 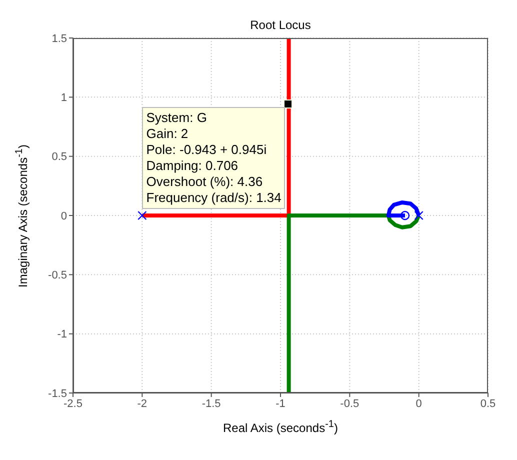 What do you see at coordinates (62, 334) in the screenshot?
I see `y-tick-label: -1` at bounding box center [62, 334].